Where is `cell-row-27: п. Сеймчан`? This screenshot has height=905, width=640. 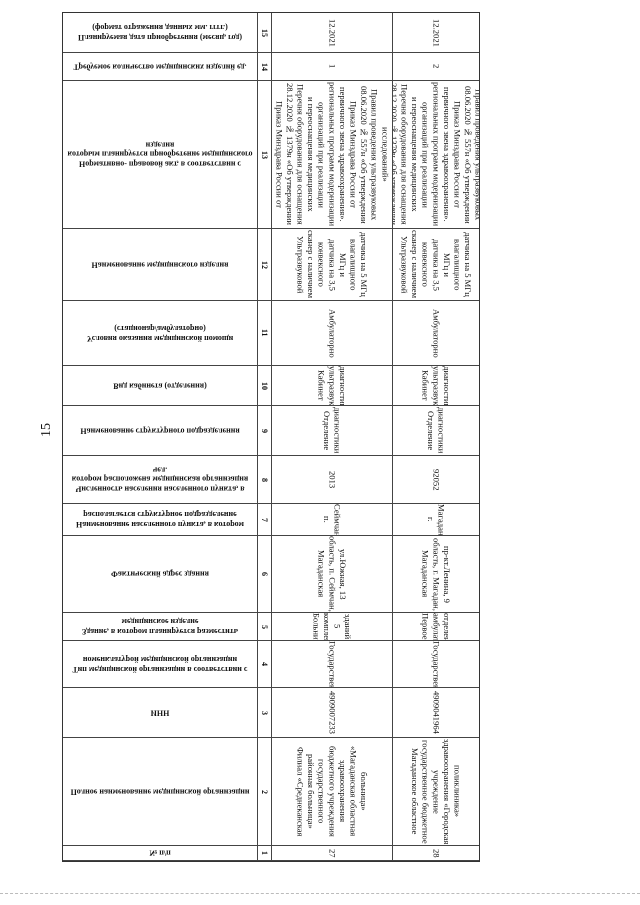 cell-row-27: п. Сеймчан is located at coordinates (332, 520).